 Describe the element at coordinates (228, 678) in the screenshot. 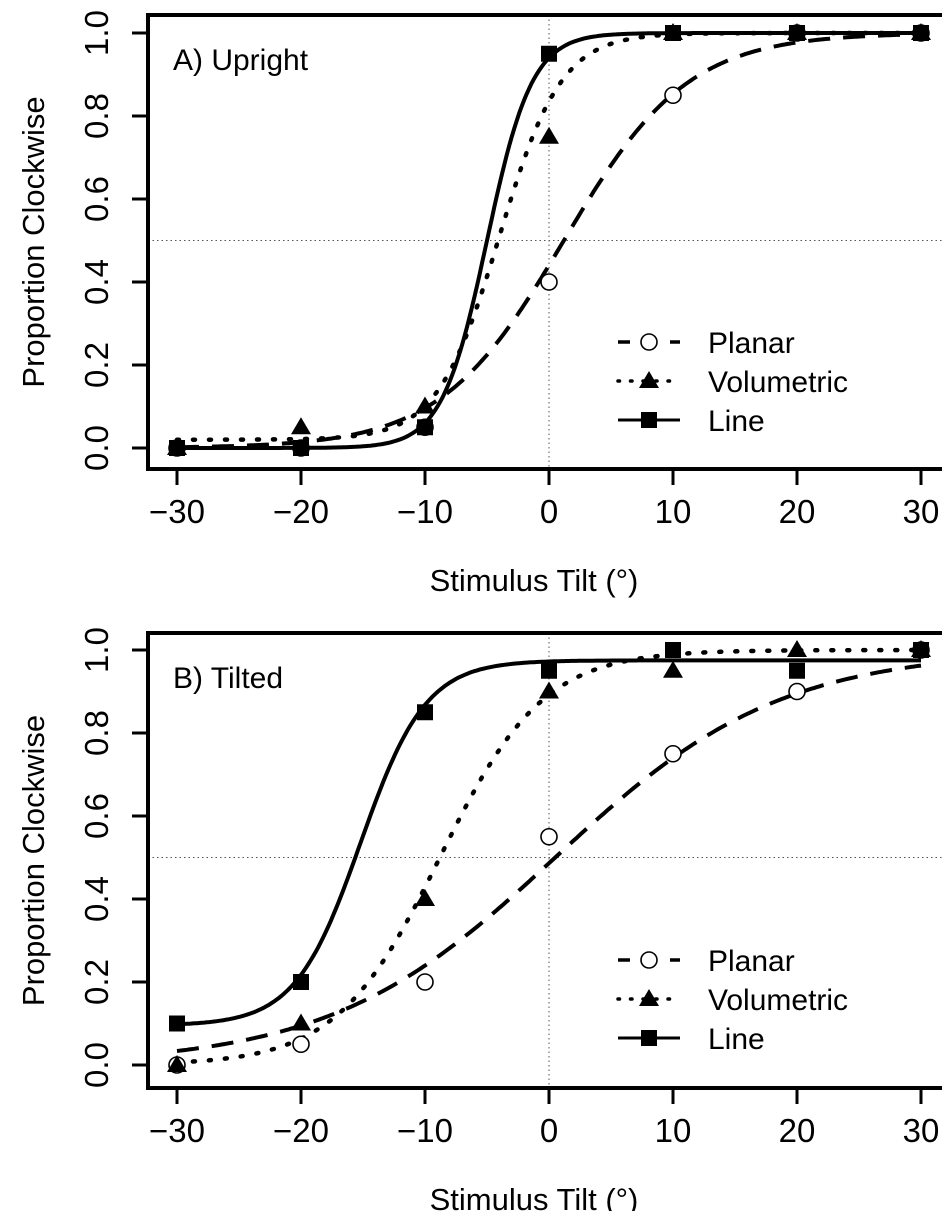

I see `panel-label: B) Tilted` at that location.